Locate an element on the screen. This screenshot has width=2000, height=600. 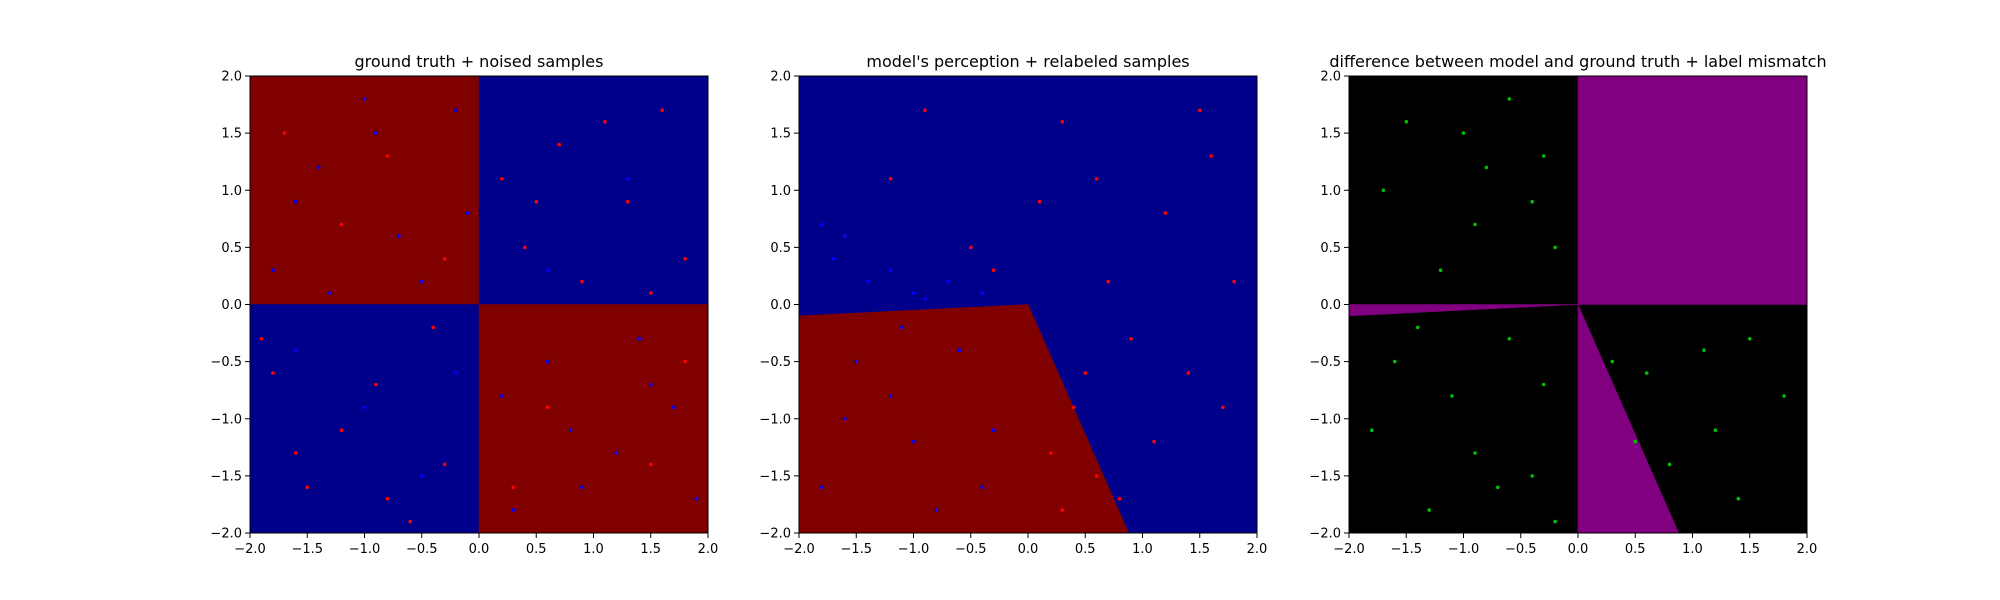
y-tick-label: −1.5 is located at coordinates (775, 476).